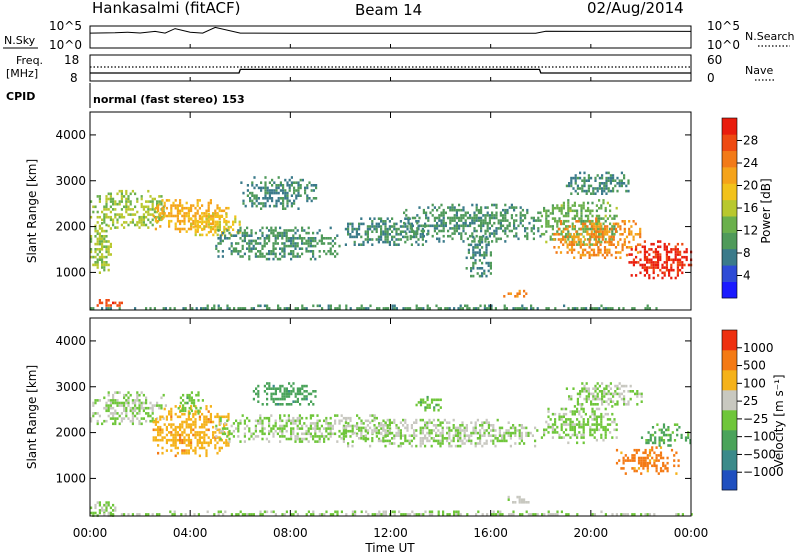 Image resolution: width=800 pixels, height=554 pixels. Describe the element at coordinates (32, 417) in the screenshot. I see `velocity-ylabel: Slant Range [km]` at that location.